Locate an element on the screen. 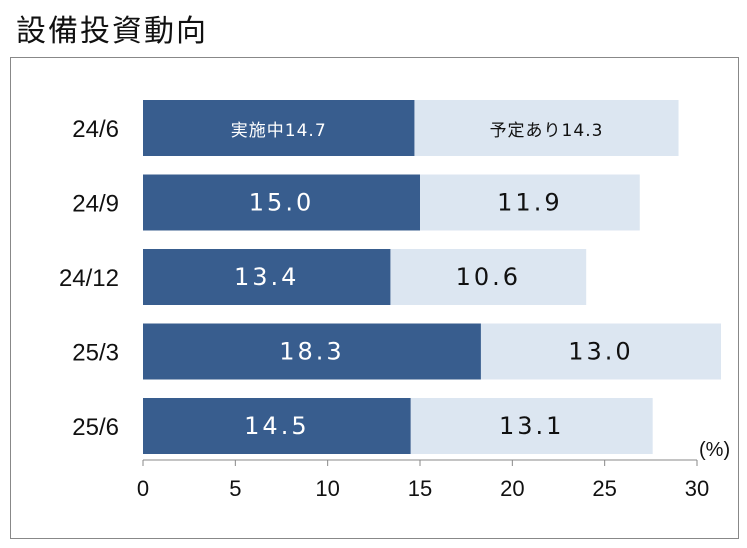  data-label: 13.4 is located at coordinates (266, 277).